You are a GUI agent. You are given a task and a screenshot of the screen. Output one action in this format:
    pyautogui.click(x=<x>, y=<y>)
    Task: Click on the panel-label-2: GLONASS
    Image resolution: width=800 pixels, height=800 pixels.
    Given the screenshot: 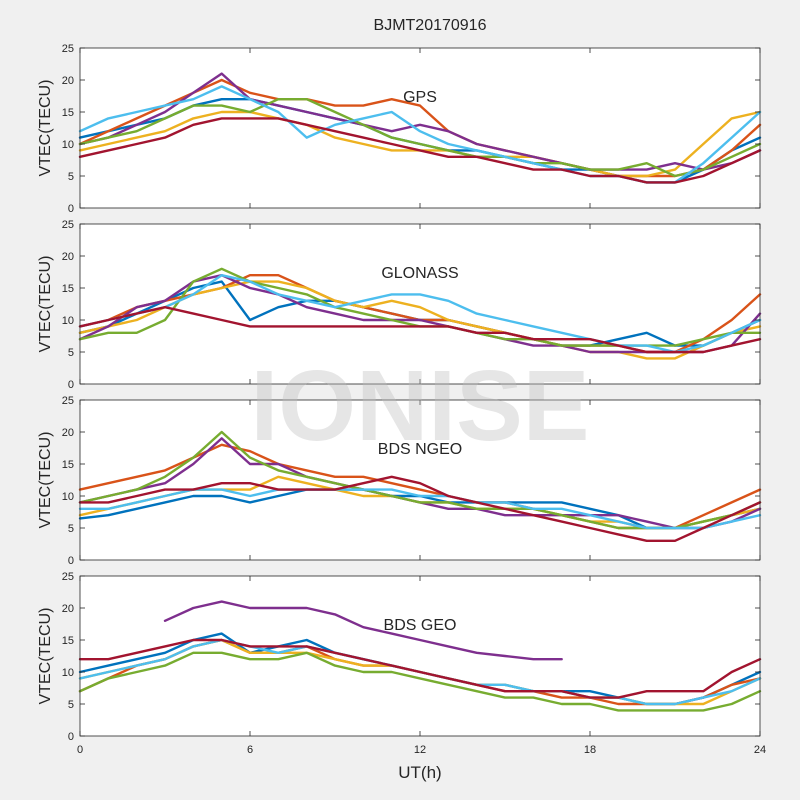 What is the action you would take?
    pyautogui.click(x=419, y=273)
    